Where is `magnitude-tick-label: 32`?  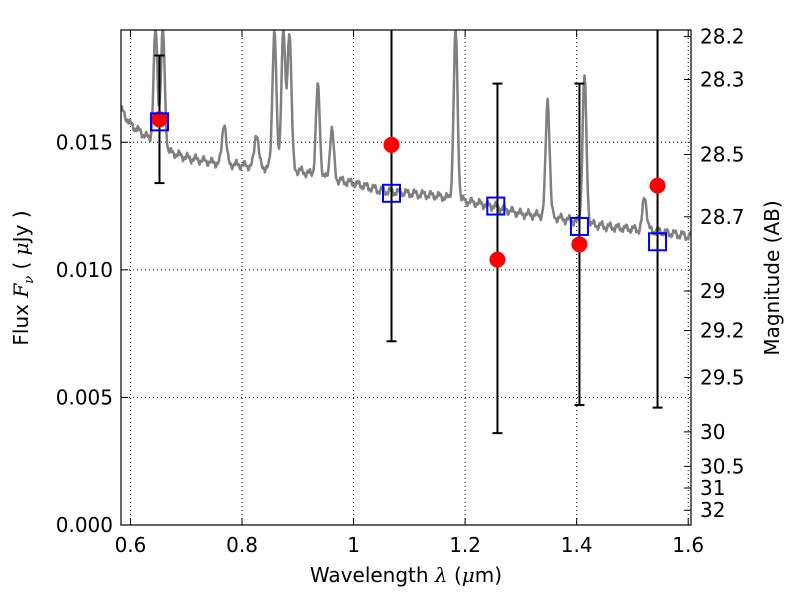 magnitude-tick-label: 32 is located at coordinates (712, 510).